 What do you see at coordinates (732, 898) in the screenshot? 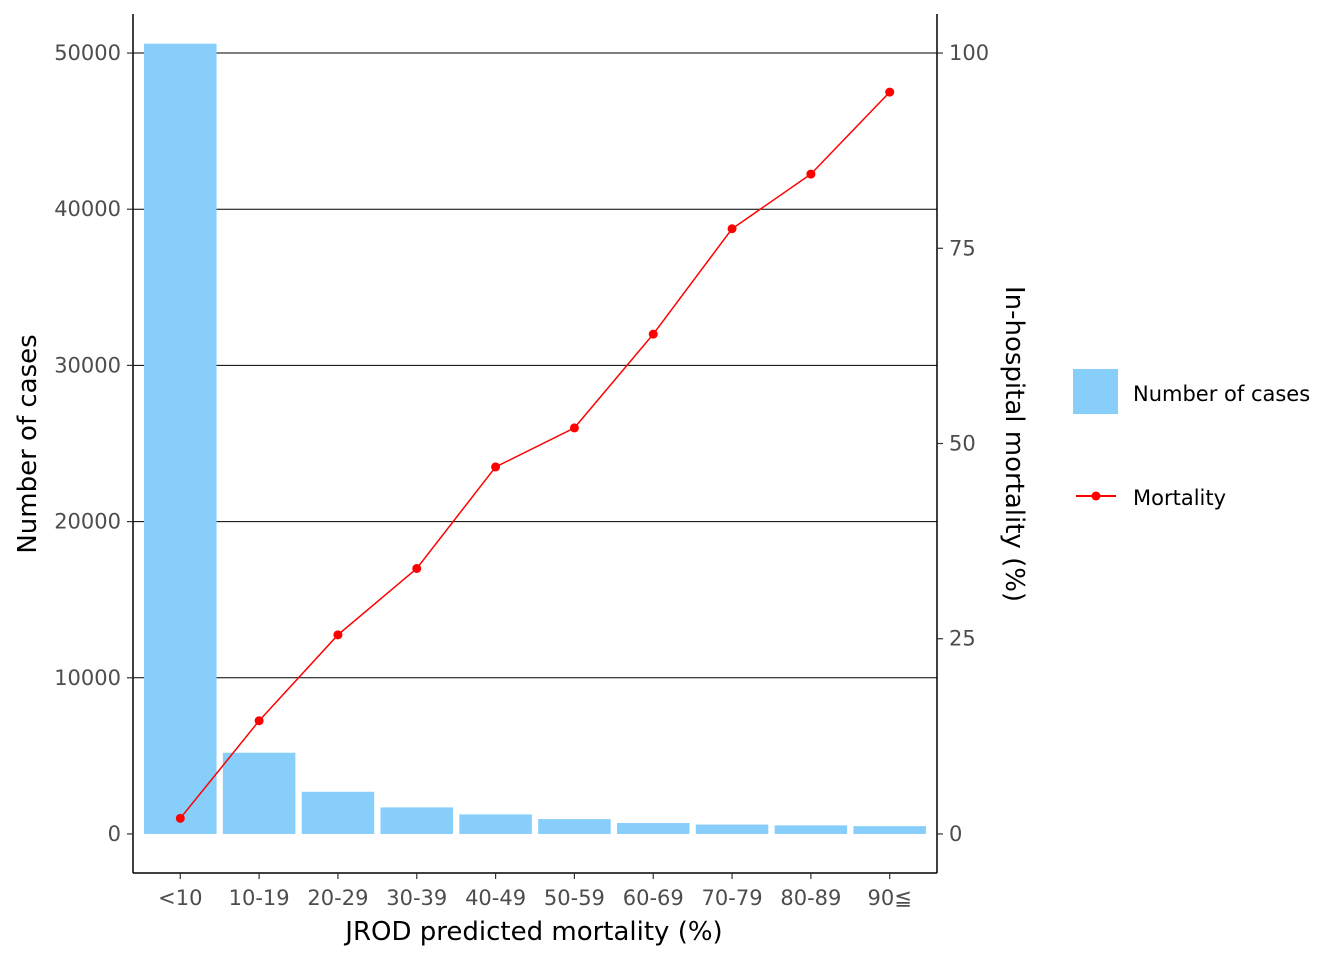
I see `x-tick-label: 70-79` at bounding box center [732, 898].